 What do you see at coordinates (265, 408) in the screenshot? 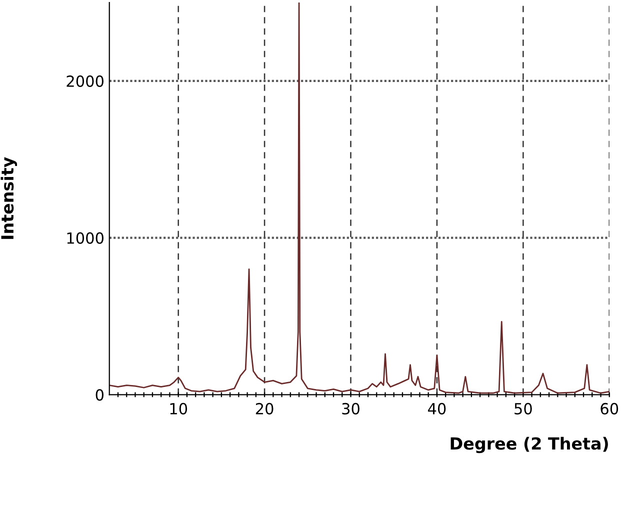
I see `x-tick-label: 20` at bounding box center [265, 408].